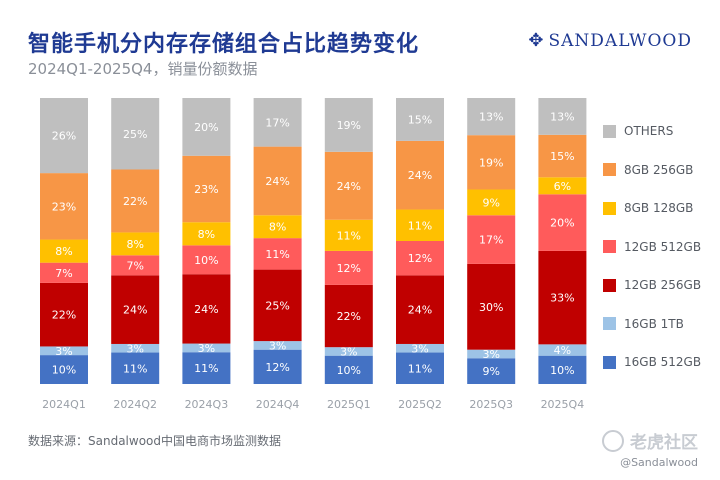  Describe the element at coordinates (659, 208) in the screenshot. I see `legend-label: 8GB 128GB` at that location.